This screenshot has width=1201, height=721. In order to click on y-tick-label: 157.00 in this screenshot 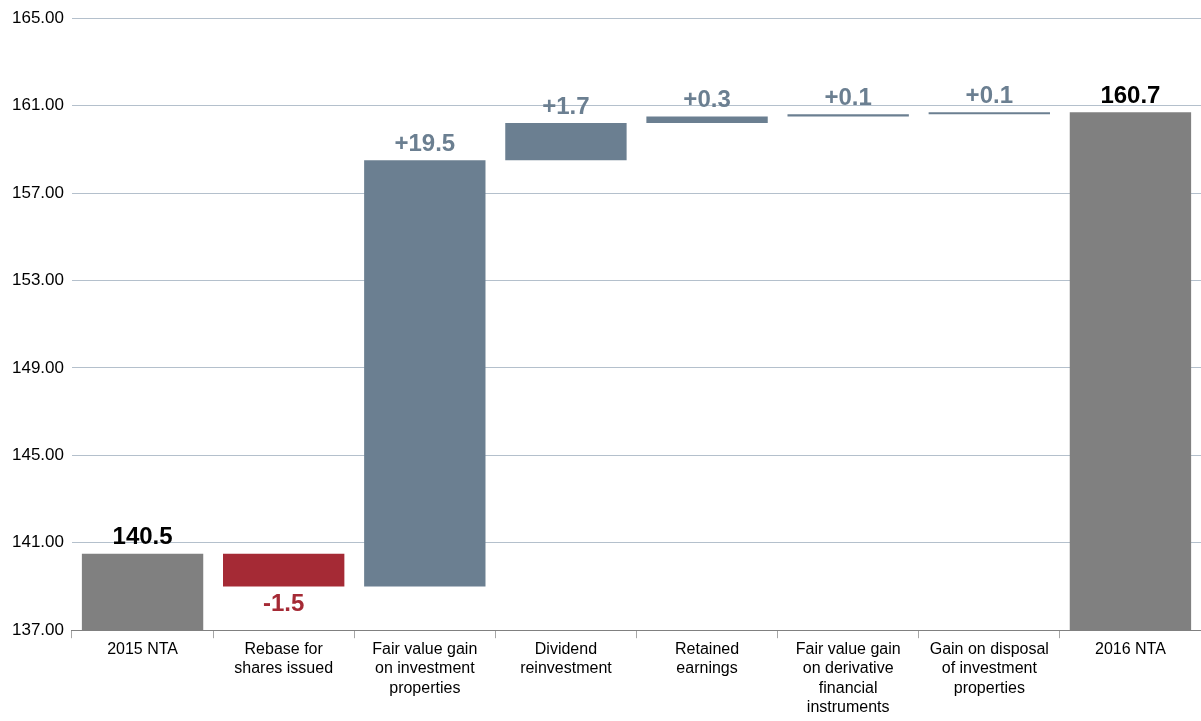, I will do `click(38, 192)`.